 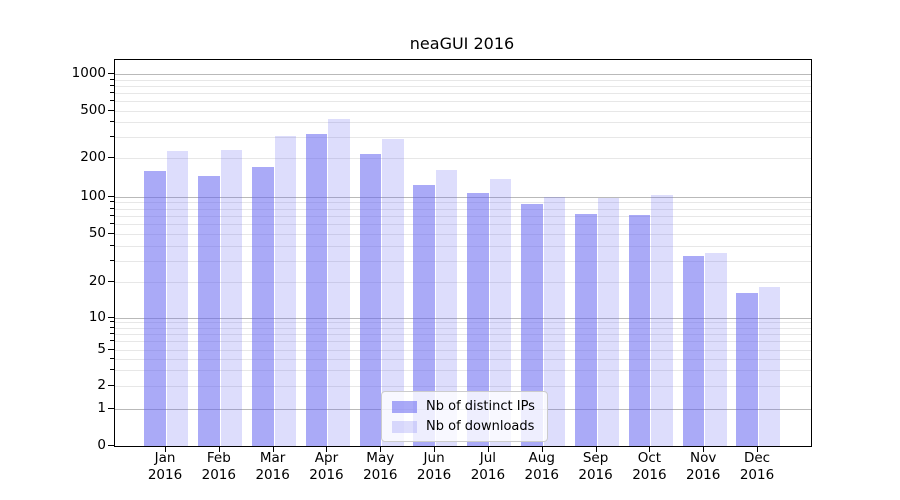 I want to click on x-tick-label: Sep 2016, so click(x=595, y=466).